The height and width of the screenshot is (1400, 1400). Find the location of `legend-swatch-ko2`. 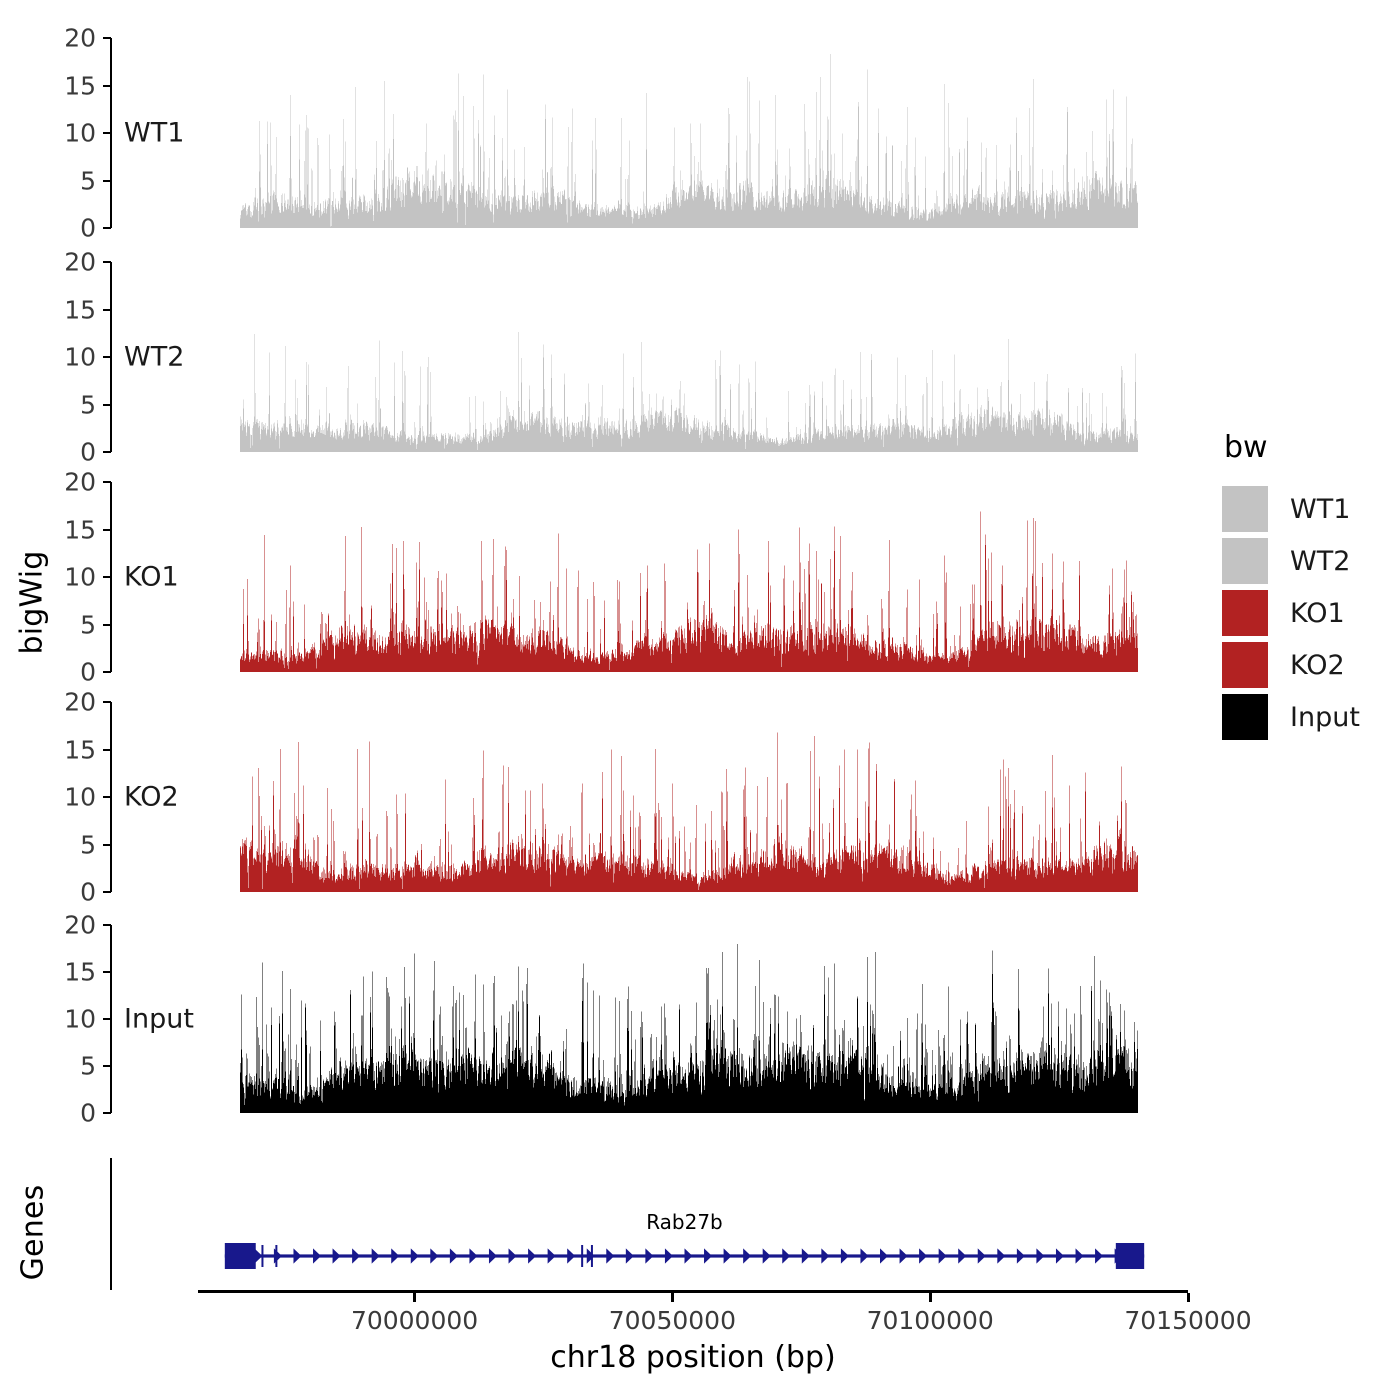

legend-swatch-ko2 is located at coordinates (1245, 665).